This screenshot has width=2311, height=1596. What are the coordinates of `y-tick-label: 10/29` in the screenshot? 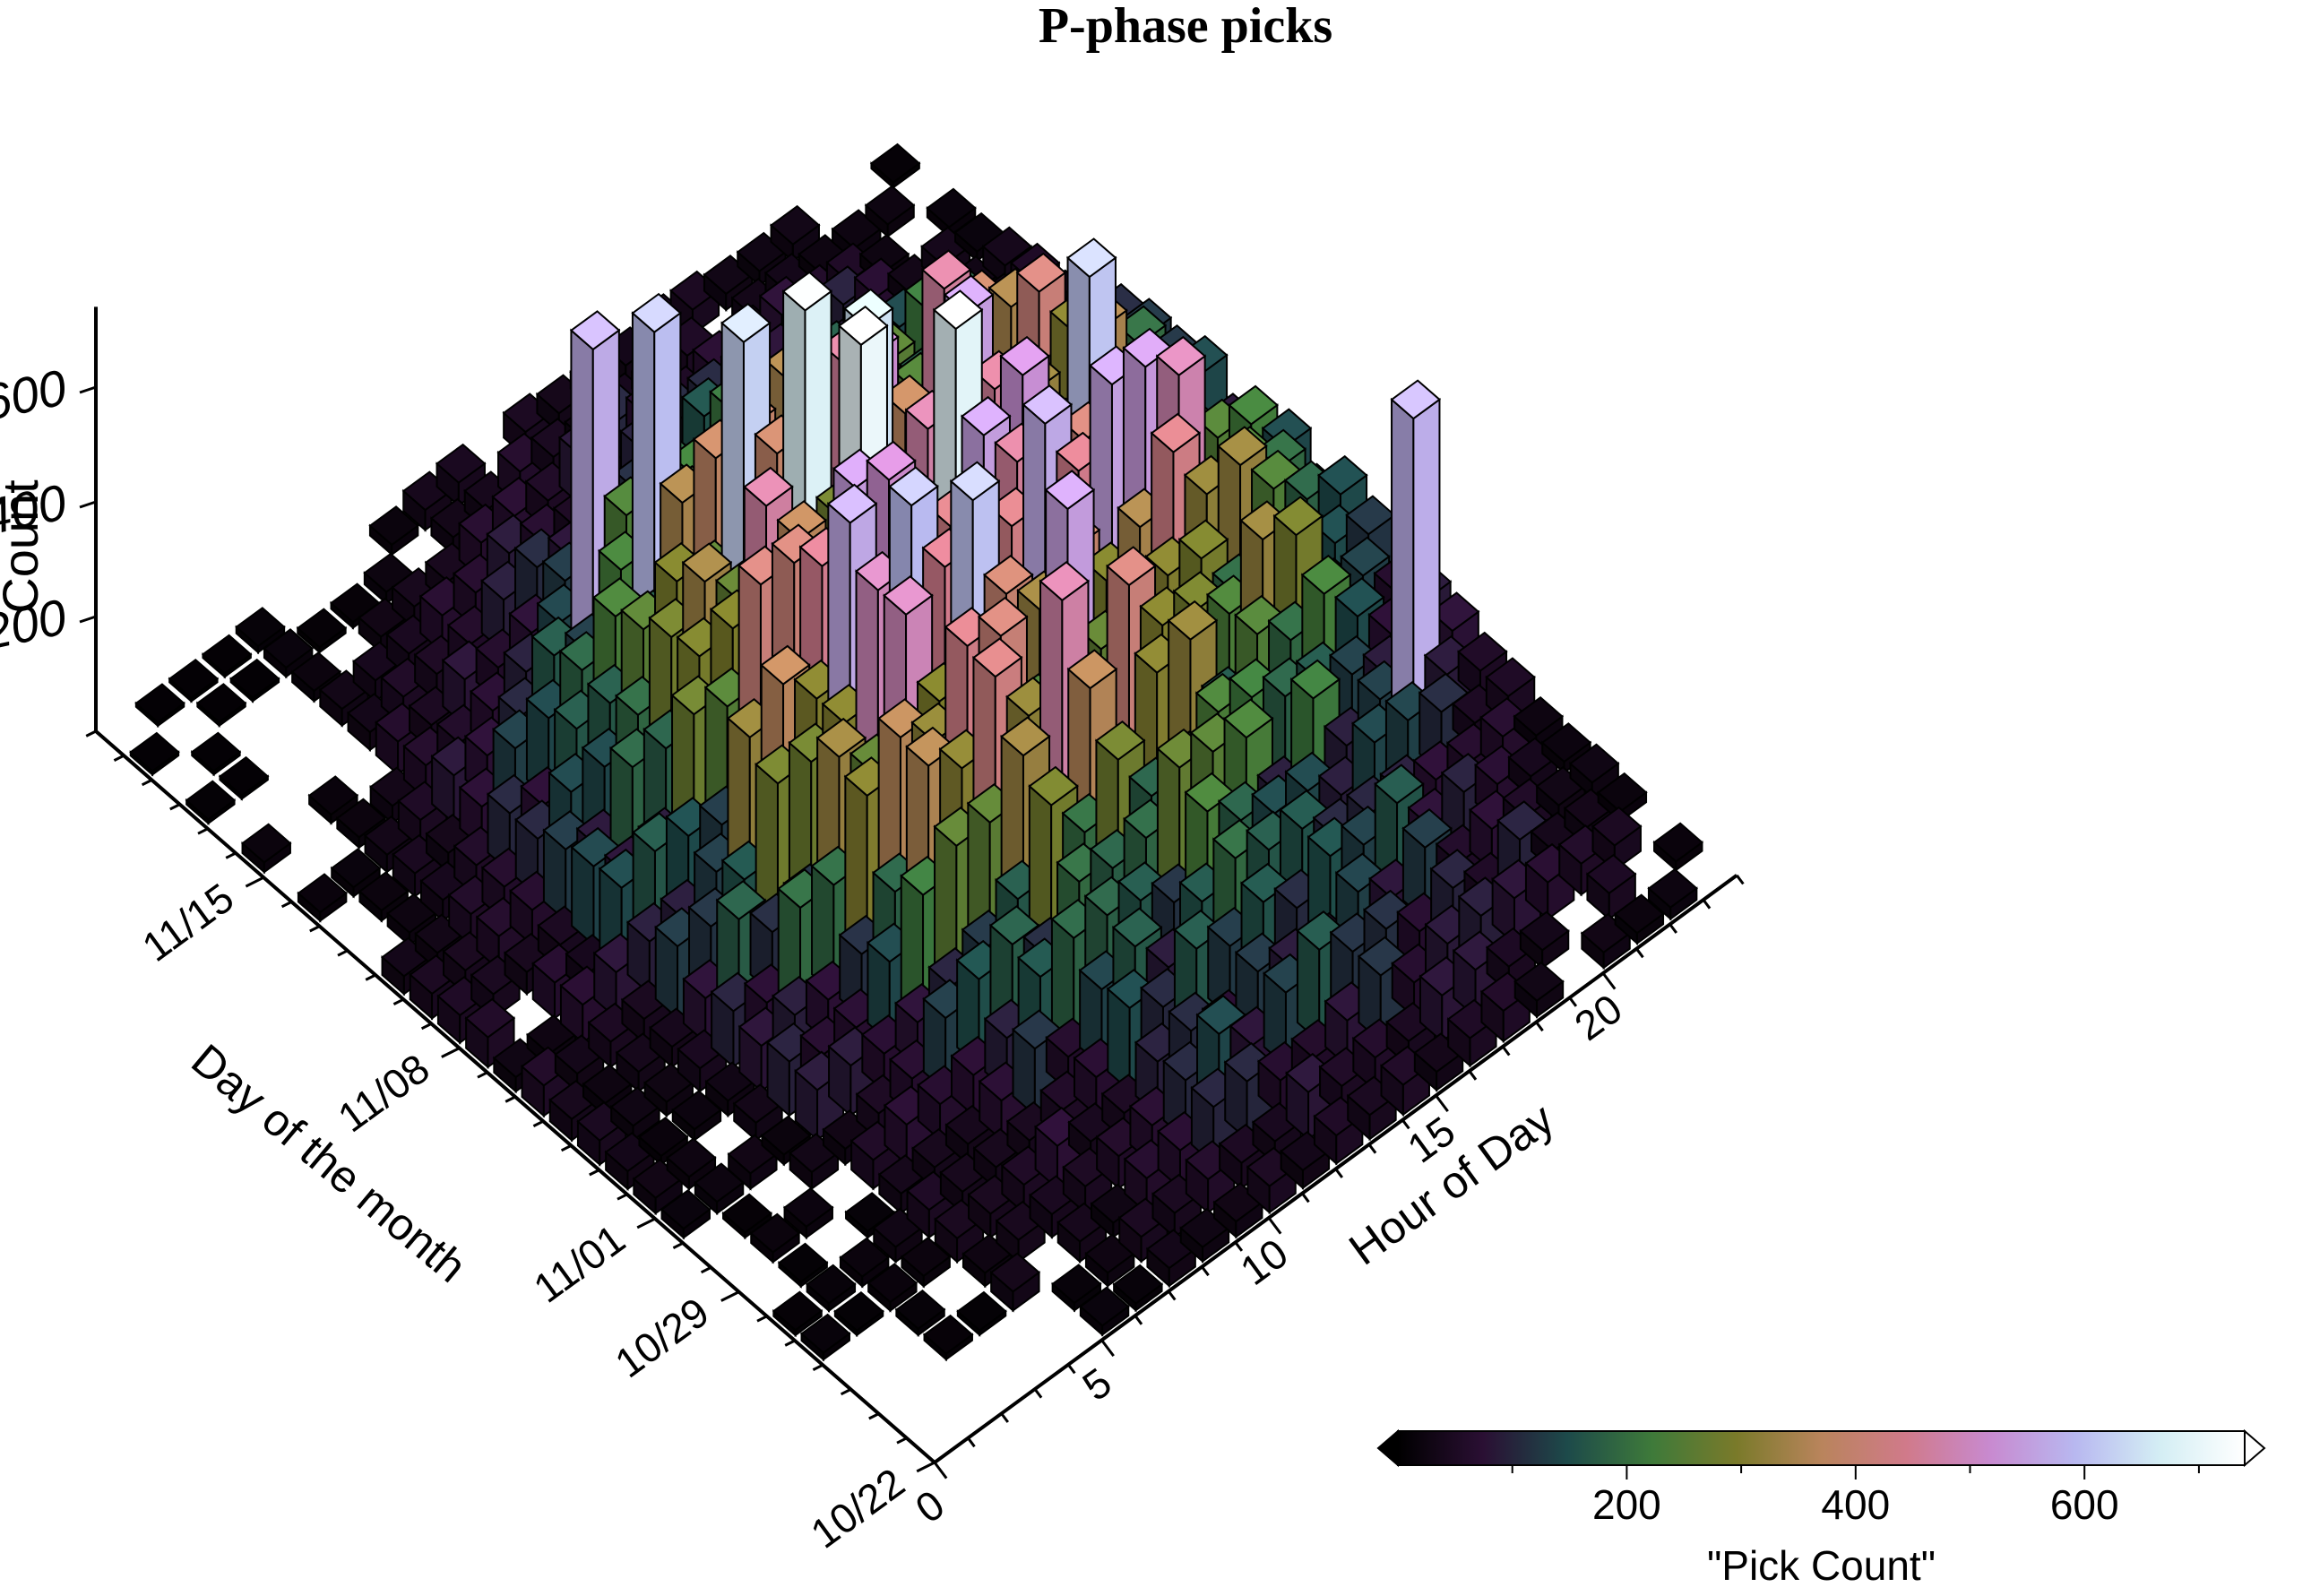 It's located at (662, 1338).